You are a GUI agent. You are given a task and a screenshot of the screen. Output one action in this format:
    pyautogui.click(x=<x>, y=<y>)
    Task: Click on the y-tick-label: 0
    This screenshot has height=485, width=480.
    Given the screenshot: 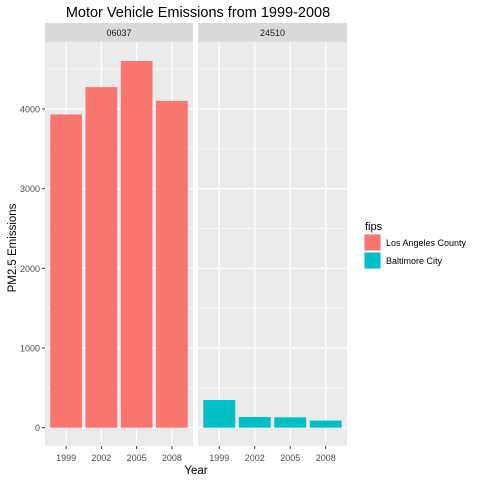 What is the action you would take?
    pyautogui.click(x=37, y=428)
    